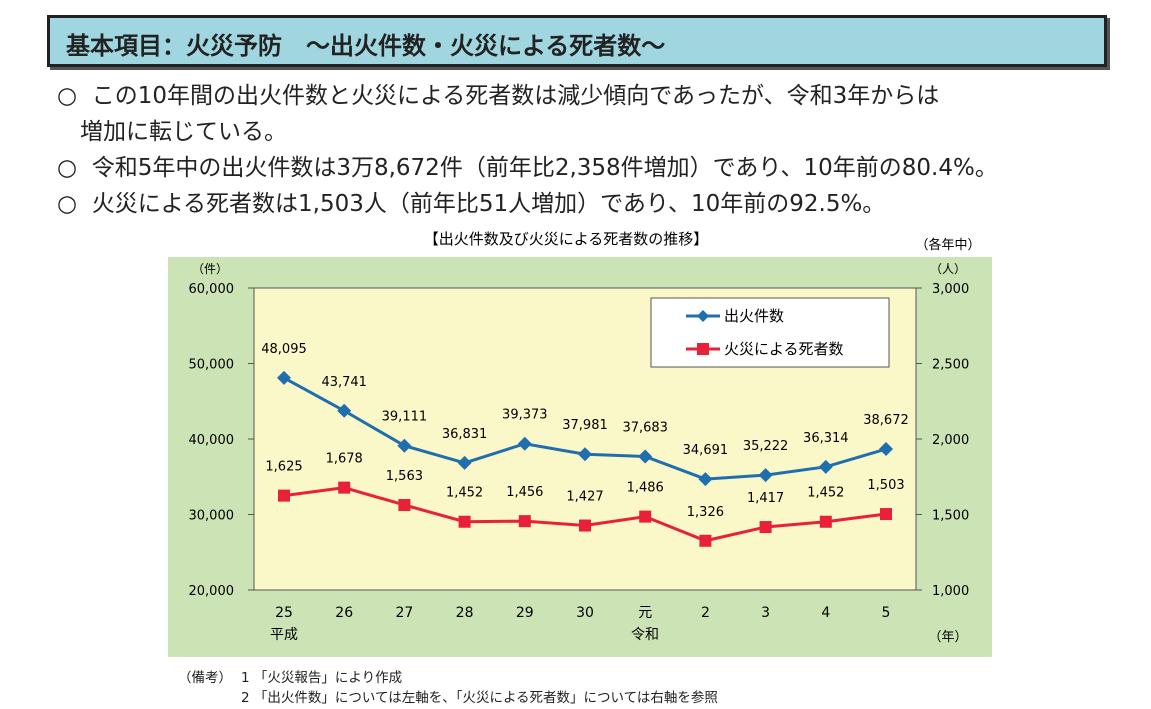  Describe the element at coordinates (885, 485) in the screenshot. I see `data-label: 1,503` at that location.